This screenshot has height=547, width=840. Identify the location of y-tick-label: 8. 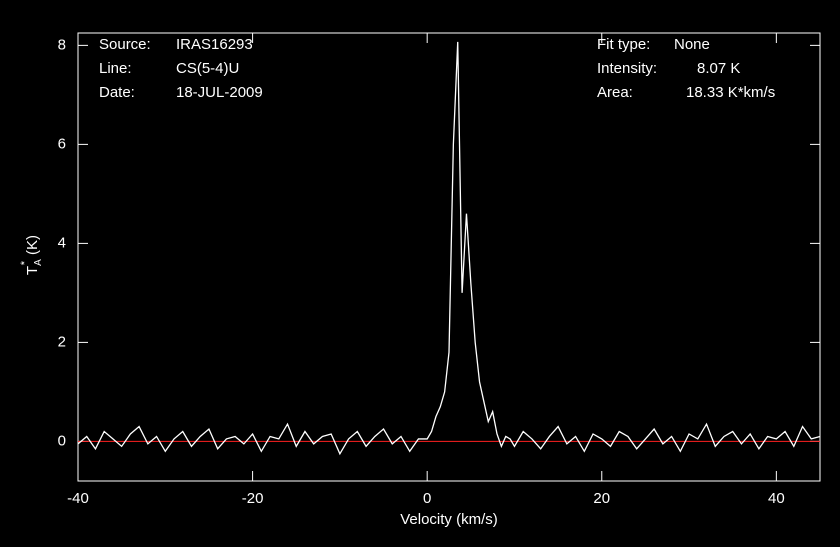
(62, 44).